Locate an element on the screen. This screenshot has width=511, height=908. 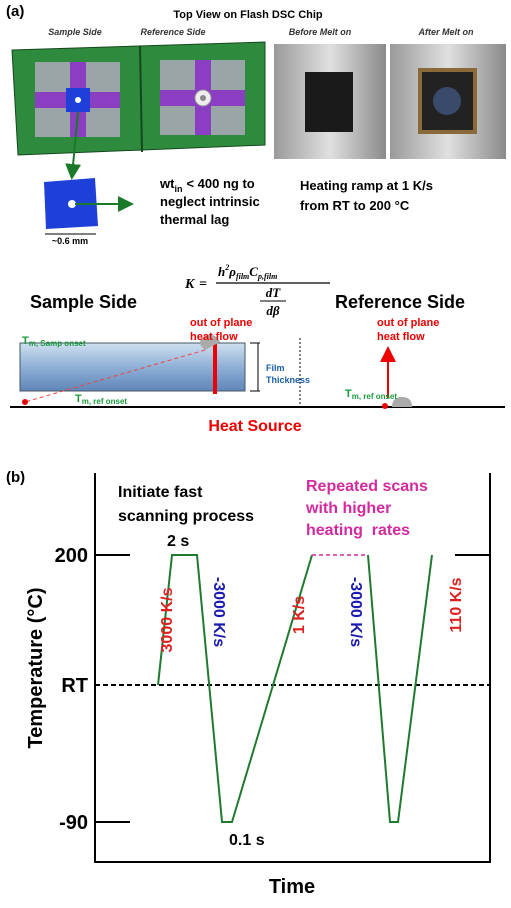
rate-label: 1 K/s is located at coordinates (299, 615).